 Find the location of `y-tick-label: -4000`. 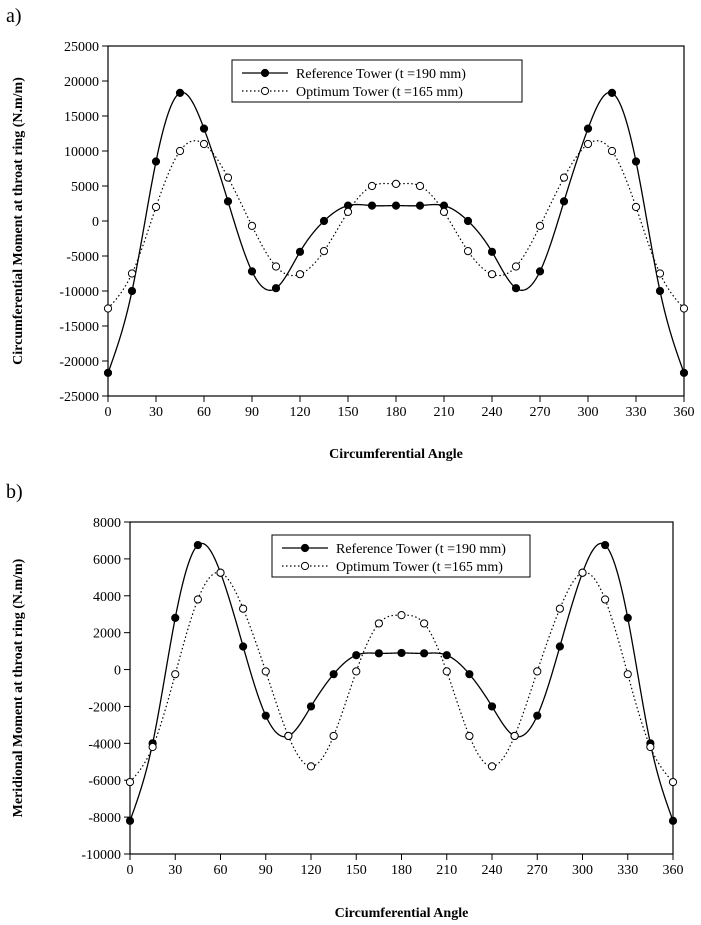

y-tick-label: -4000 is located at coordinates (104, 744).